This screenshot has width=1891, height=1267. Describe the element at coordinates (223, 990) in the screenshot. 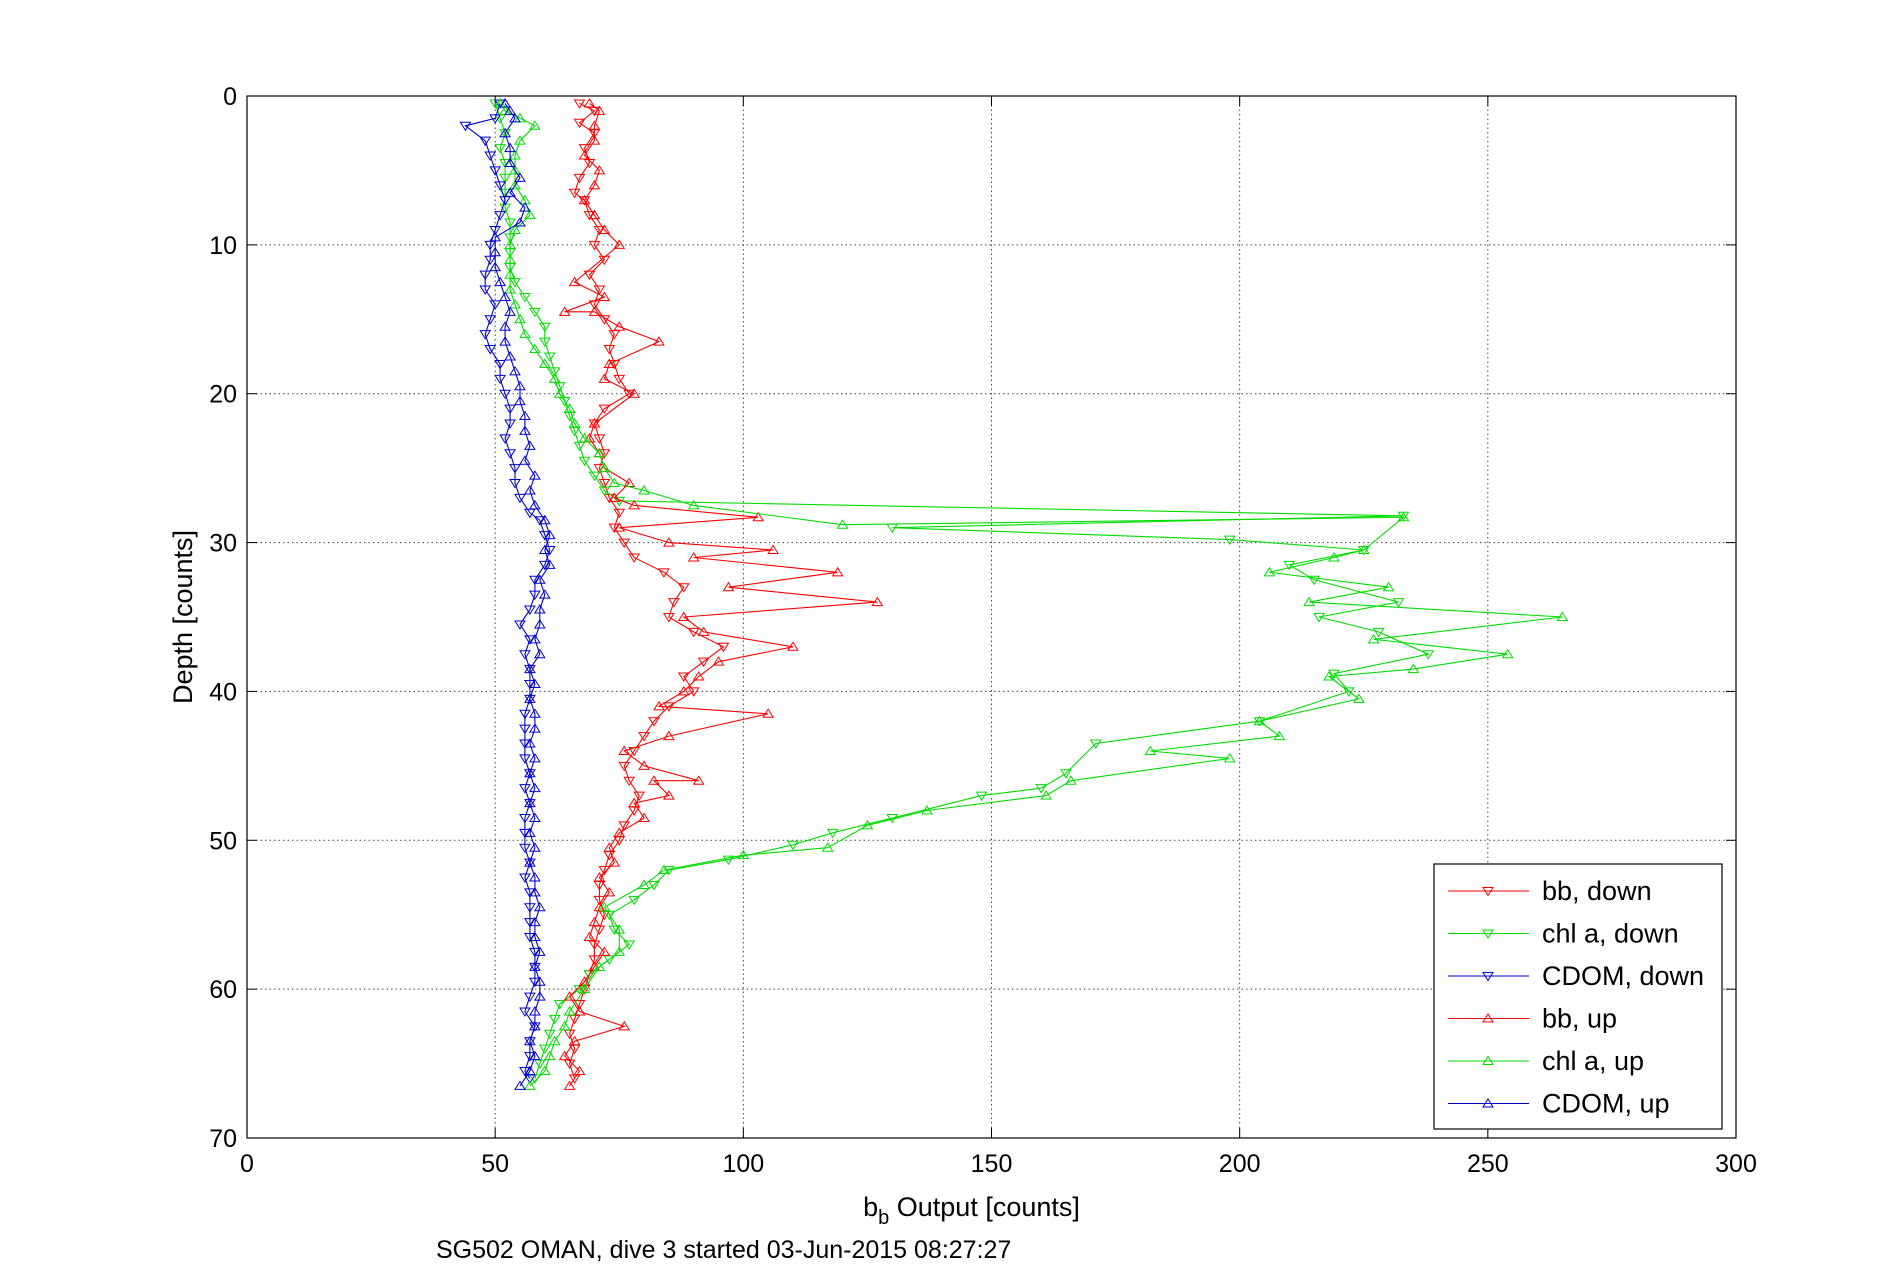

I see `y-tick-label: 60` at that location.